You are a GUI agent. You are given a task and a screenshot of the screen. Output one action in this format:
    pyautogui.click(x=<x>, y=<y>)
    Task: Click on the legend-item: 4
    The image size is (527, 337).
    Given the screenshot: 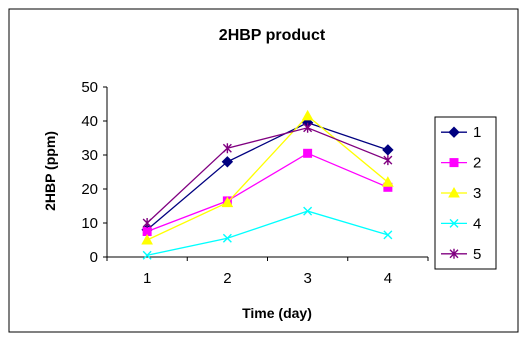 What is the action you would take?
    pyautogui.click(x=461, y=223)
    